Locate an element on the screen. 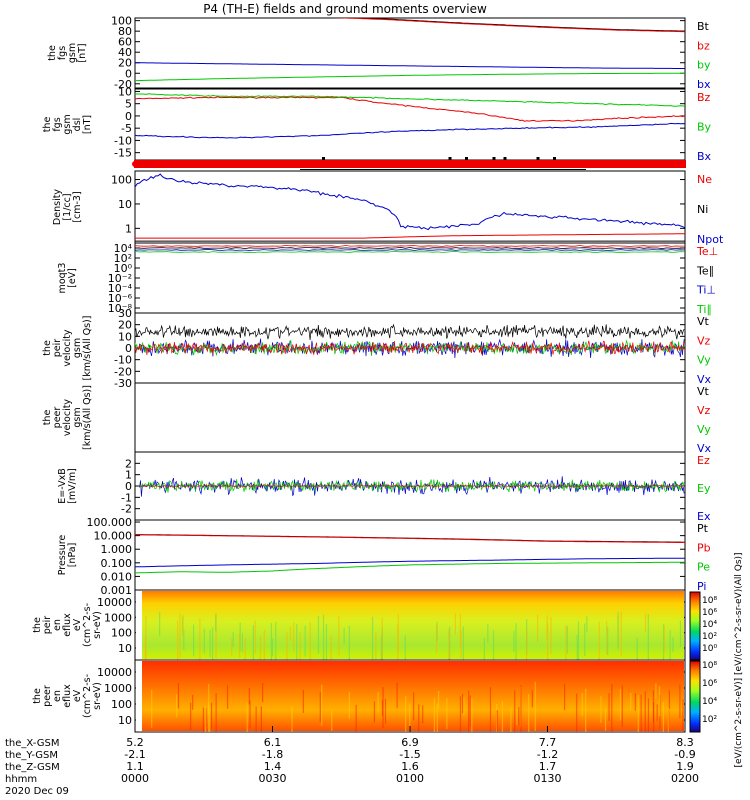 The width and height of the screenshot is (750, 800). ylabel-peir-velocity-1: peir is located at coordinates (57, 348).